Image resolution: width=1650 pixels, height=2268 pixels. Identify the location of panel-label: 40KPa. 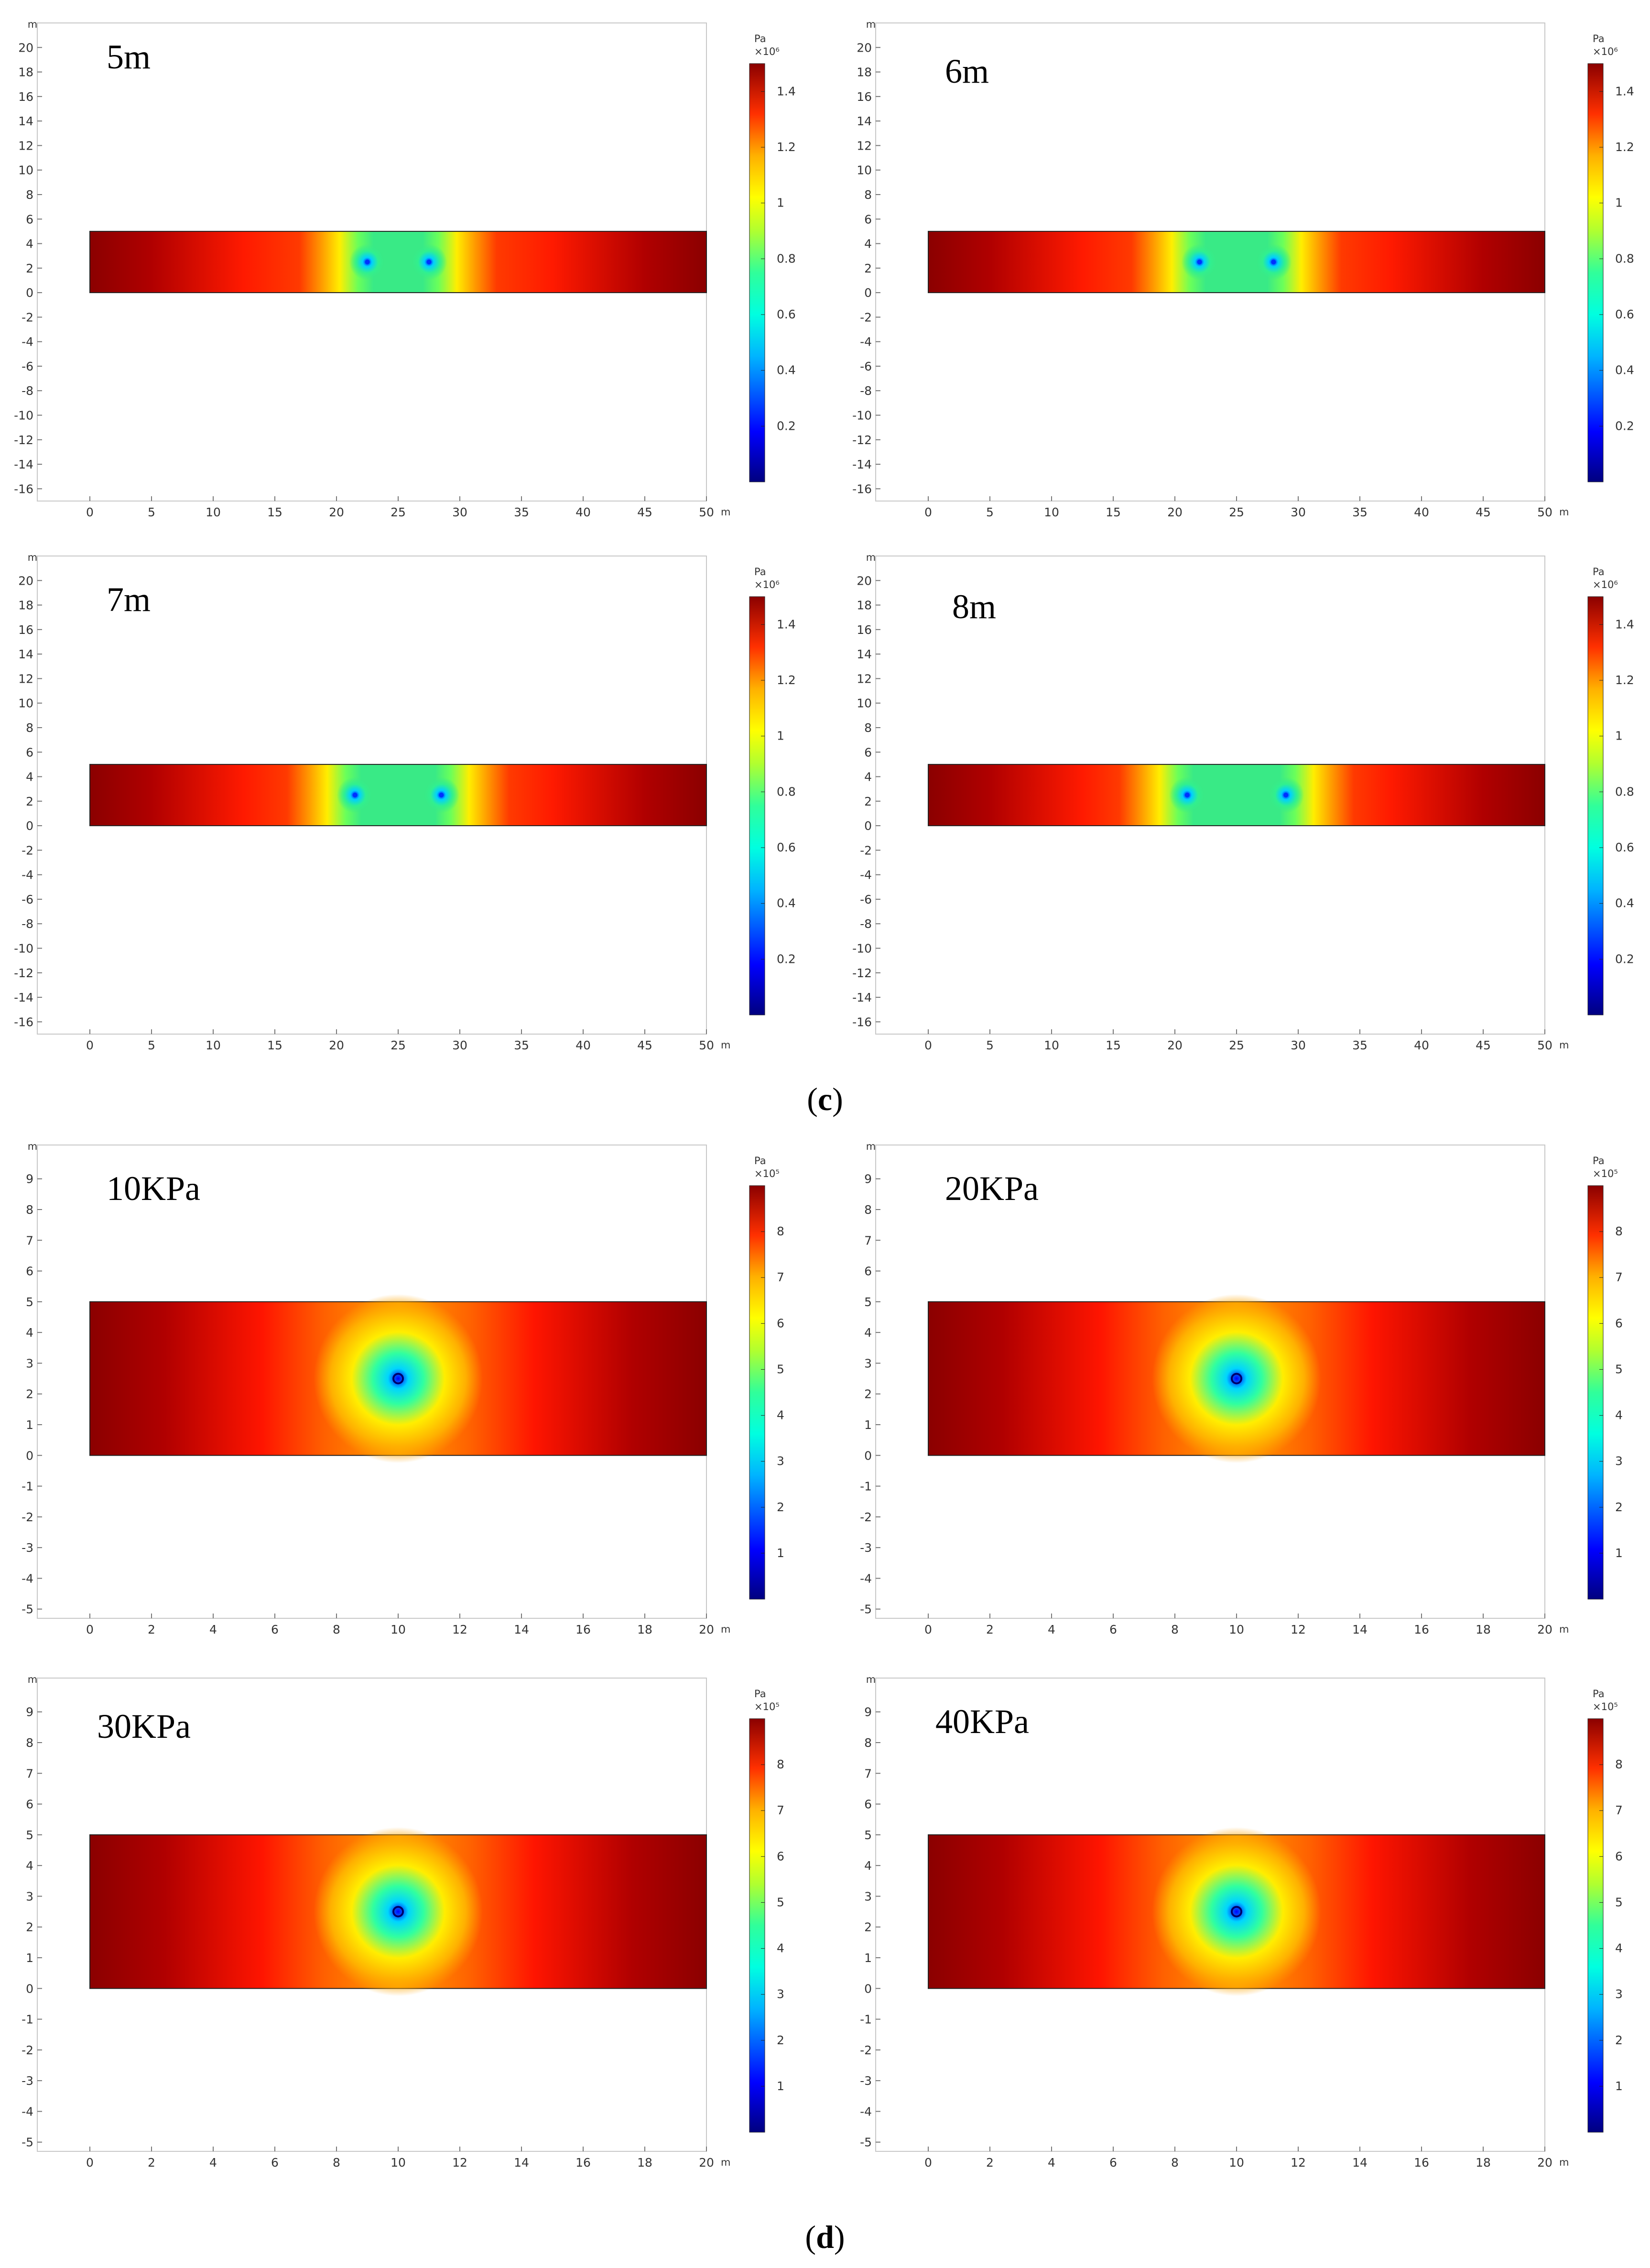
(982, 1721).